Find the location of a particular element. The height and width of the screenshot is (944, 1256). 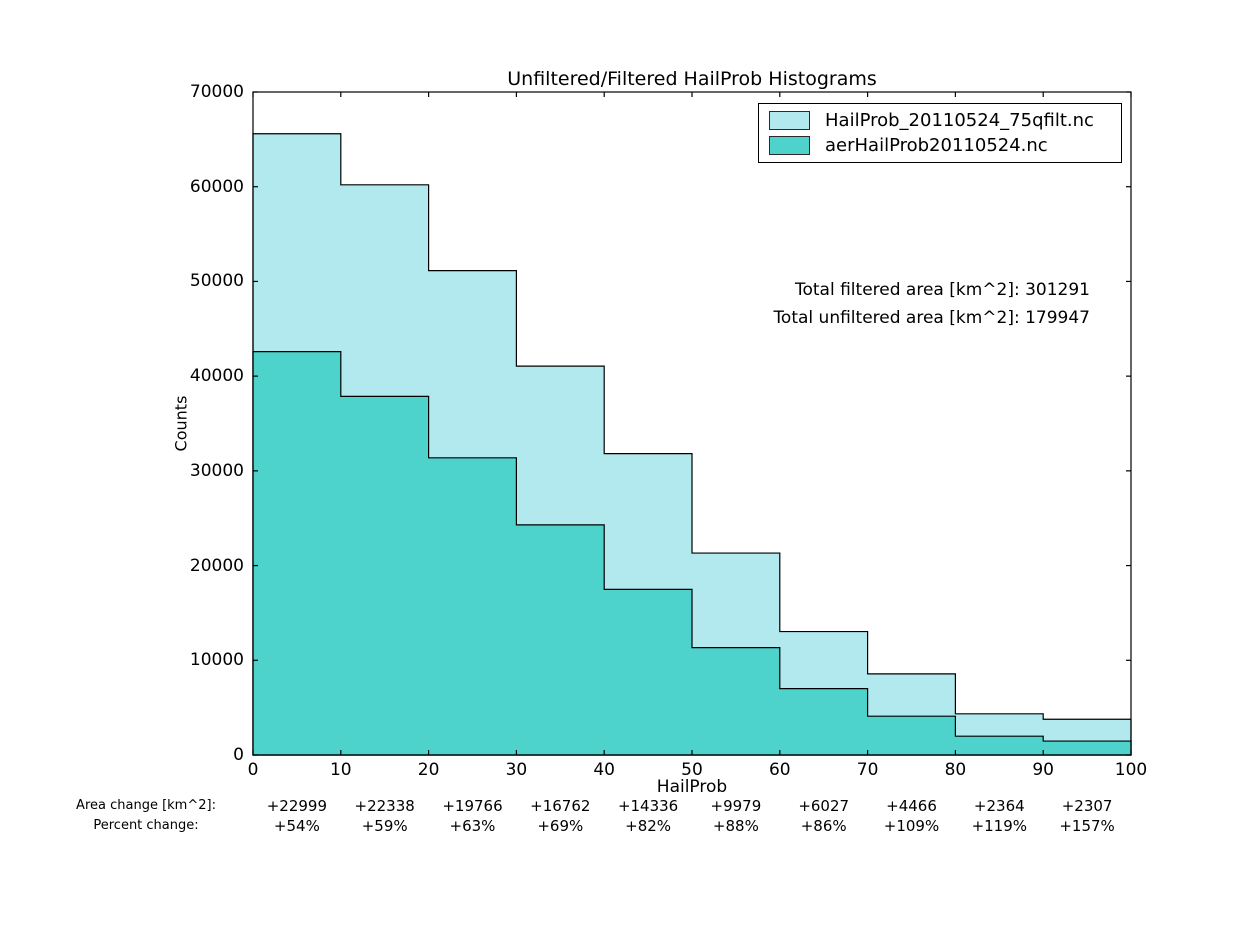

annotation-total-unfiltered-area: Total unfiltered area [km^2]: 179947 is located at coordinates (931, 318).